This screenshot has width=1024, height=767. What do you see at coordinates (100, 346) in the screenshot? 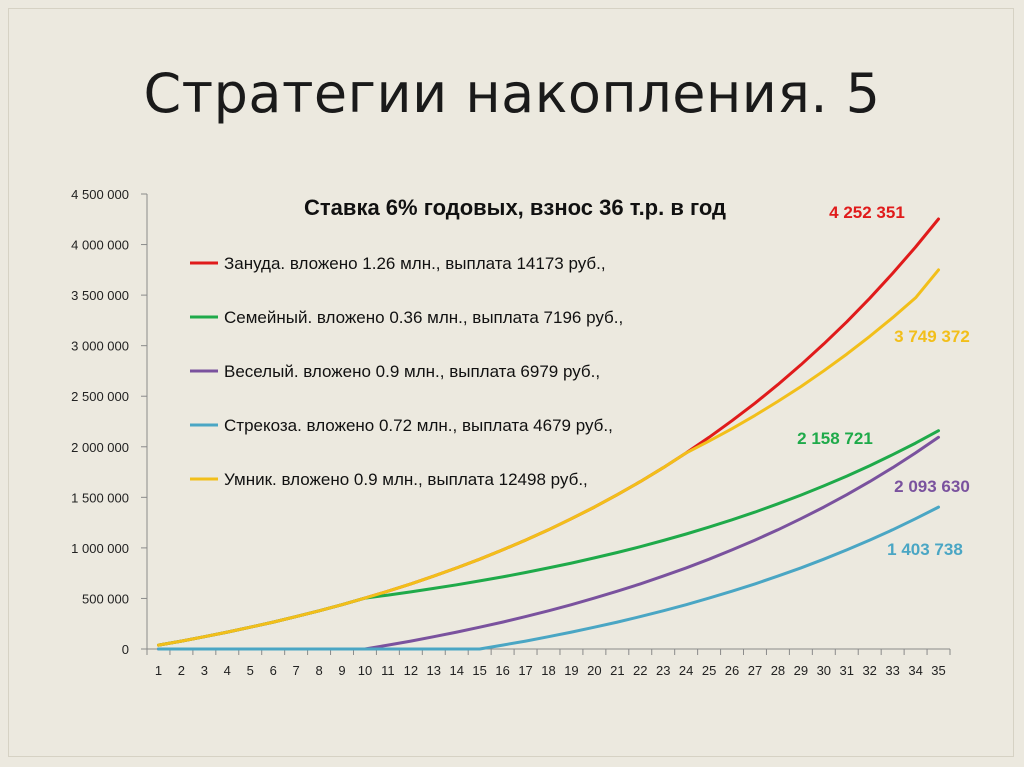
I see `y-tick-label: 3 000 000` at bounding box center [100, 346].